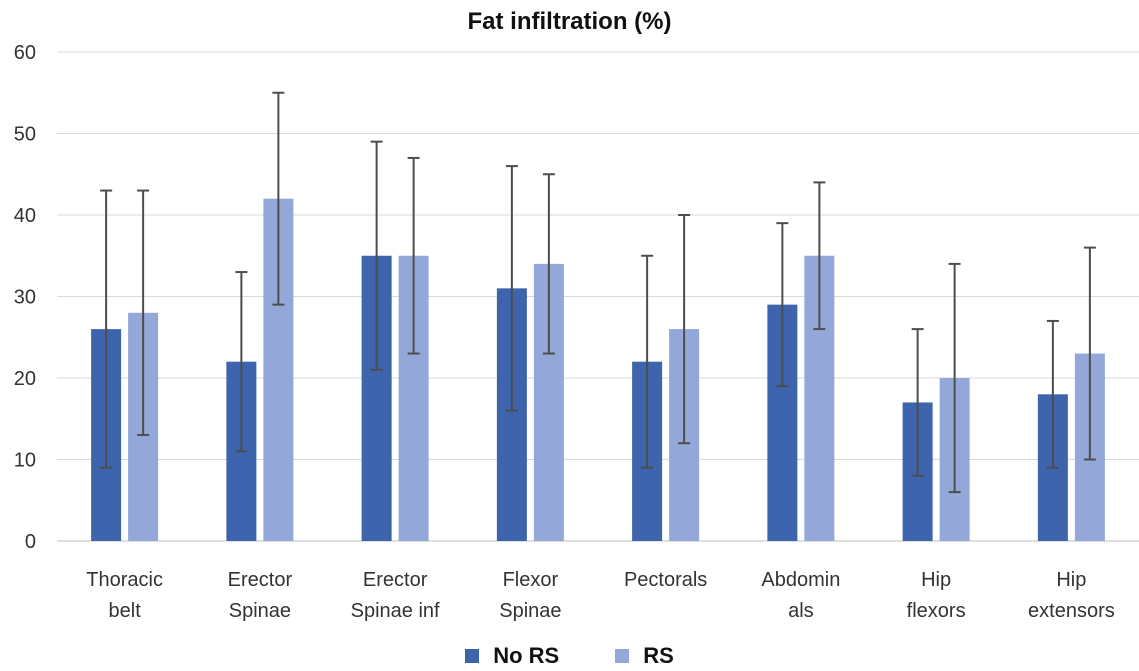 The width and height of the screenshot is (1139, 671). What do you see at coordinates (622, 656) in the screenshot?
I see `legend-swatch-rs` at bounding box center [622, 656].